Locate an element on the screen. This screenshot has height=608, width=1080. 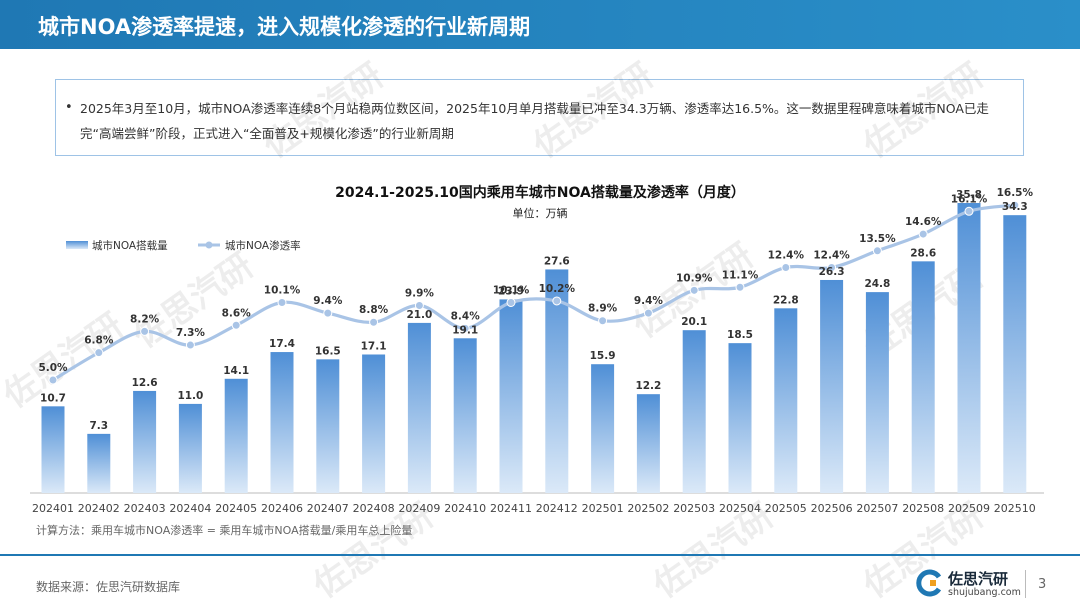
x-tick-label: 202408 is located at coordinates (374, 508).